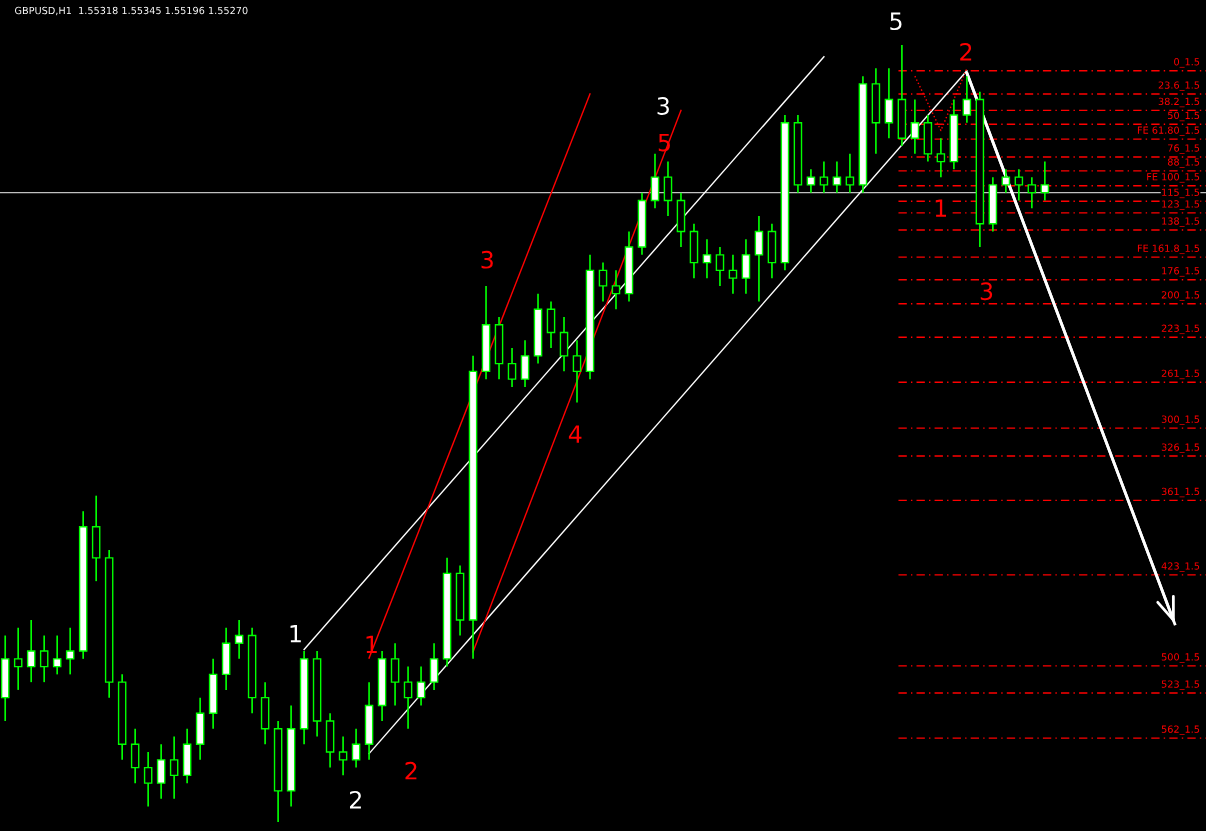 The height and width of the screenshot is (831, 1206). I want to click on annotation: 176_1.5, so click(1181, 272).